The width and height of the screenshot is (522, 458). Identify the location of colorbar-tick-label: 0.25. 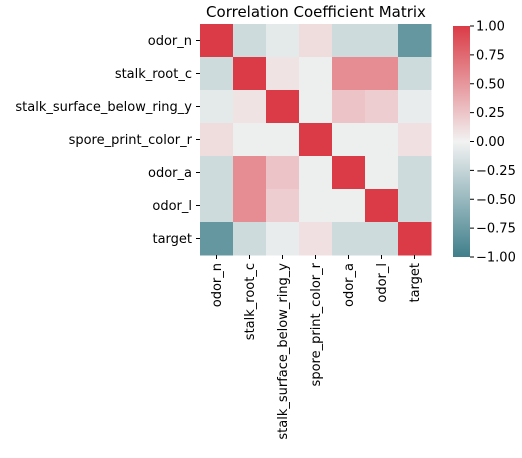
(490, 113).